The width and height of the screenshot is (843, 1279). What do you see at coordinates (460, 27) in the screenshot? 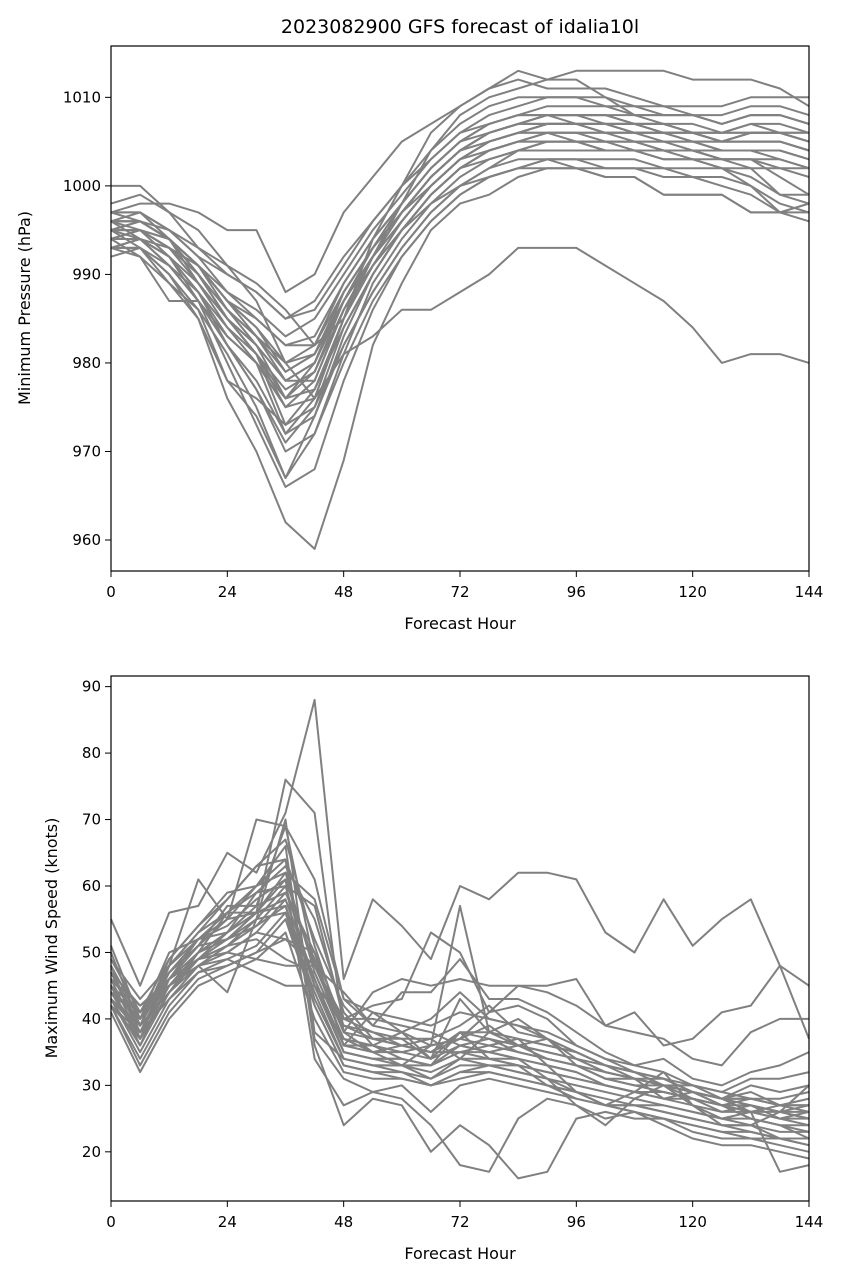
I see `chart-title: 2023082900 GFS forecast of idalia10l` at bounding box center [460, 27].